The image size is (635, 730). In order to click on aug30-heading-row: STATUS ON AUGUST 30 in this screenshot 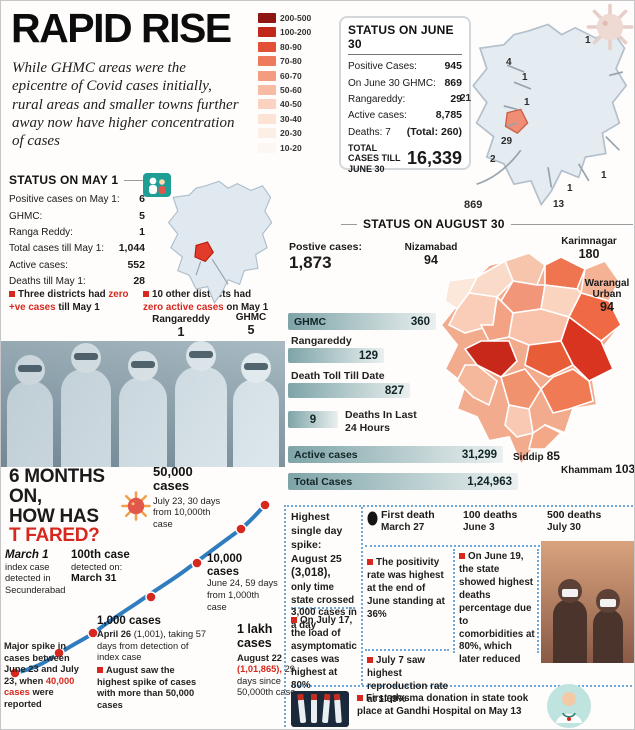, I will do `click(487, 224)`.